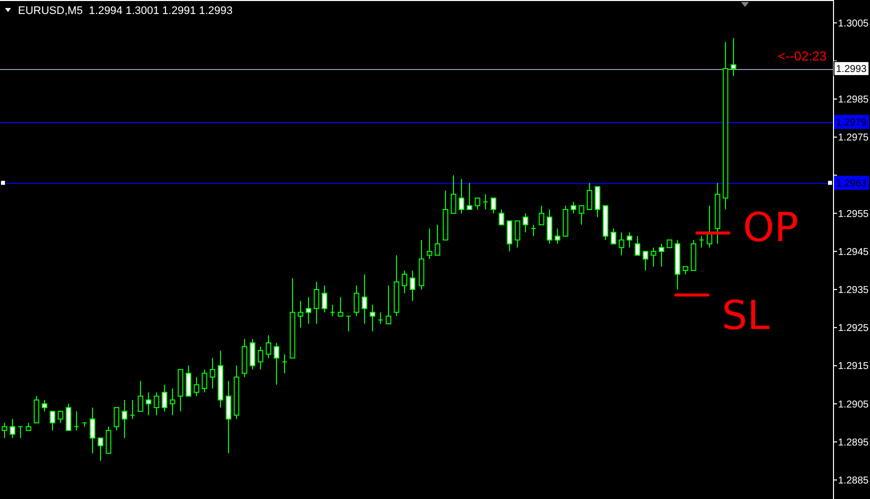 The width and height of the screenshot is (870, 499). What do you see at coordinates (852, 70) in the screenshot?
I see `ref-line-label: 1.2993` at bounding box center [852, 70].